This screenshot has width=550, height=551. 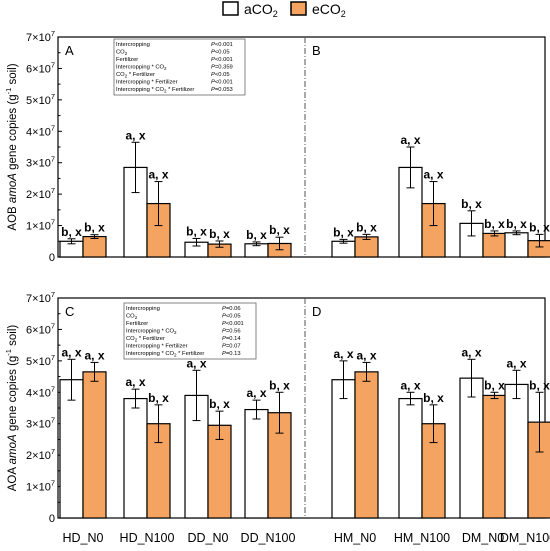 I want to click on y-axis-label: AOB amoA gene copies (g-1 soil), so click(x=11, y=146).